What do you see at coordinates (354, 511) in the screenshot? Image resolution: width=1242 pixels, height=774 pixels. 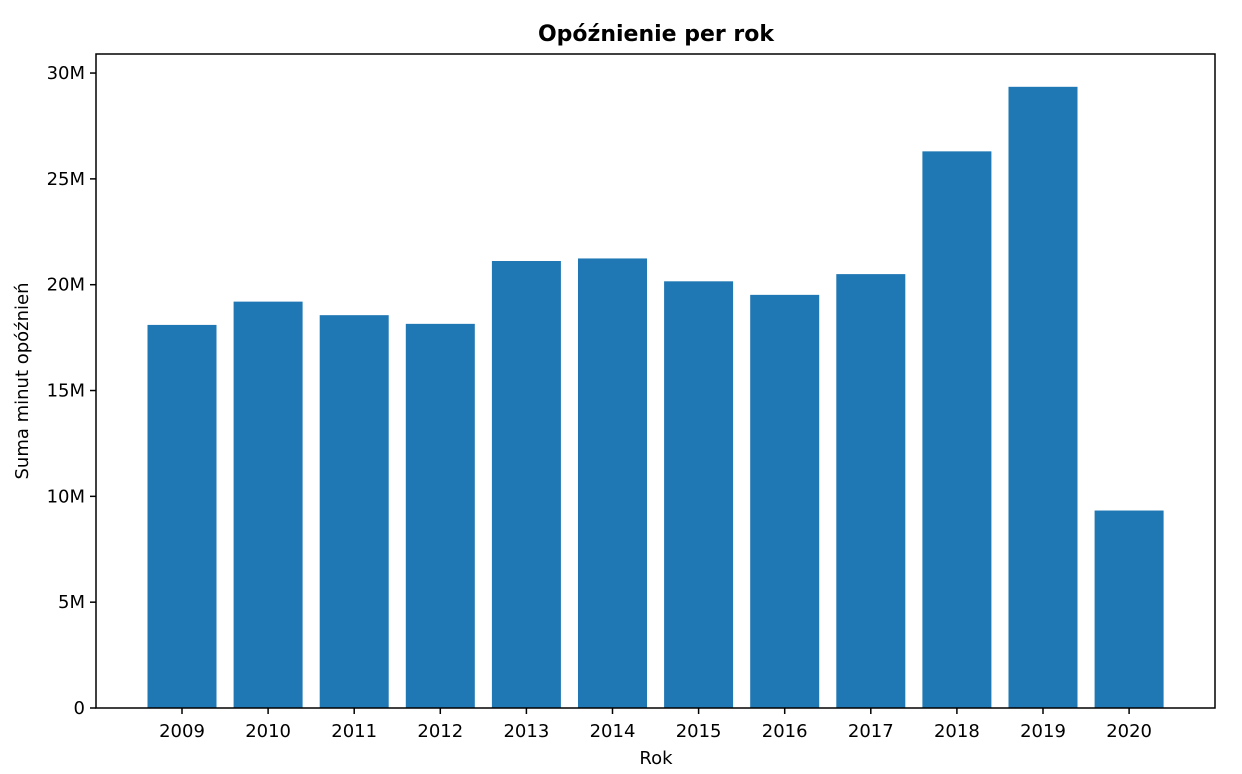 I see `bar-2011` at bounding box center [354, 511].